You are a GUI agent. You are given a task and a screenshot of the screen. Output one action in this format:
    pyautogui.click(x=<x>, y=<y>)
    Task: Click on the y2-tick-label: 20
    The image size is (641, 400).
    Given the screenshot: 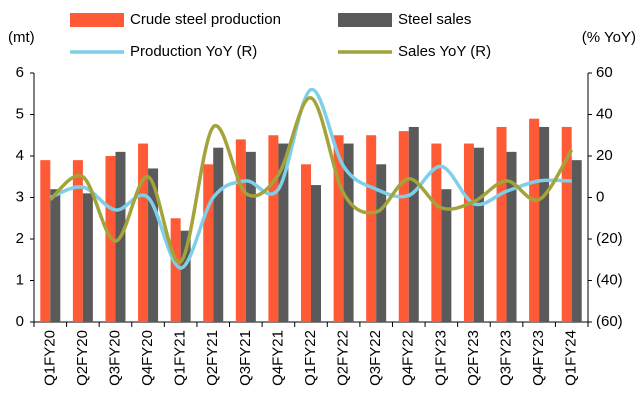 What is the action you would take?
    pyautogui.click(x=604, y=155)
    